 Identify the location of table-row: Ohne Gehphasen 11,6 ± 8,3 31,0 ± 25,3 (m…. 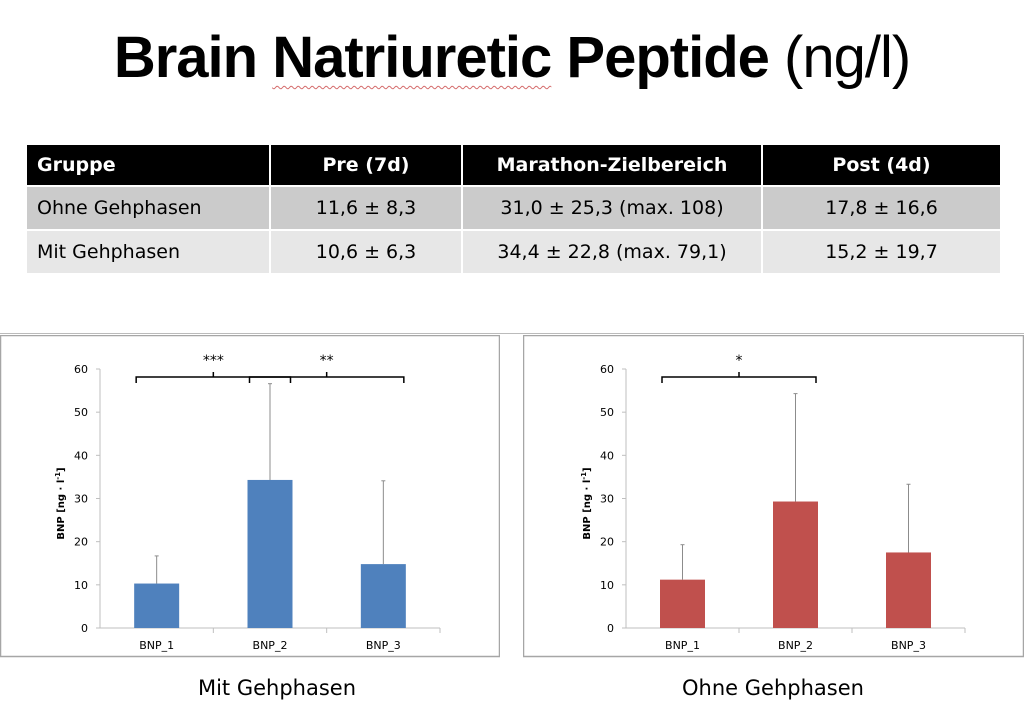
(514, 207).